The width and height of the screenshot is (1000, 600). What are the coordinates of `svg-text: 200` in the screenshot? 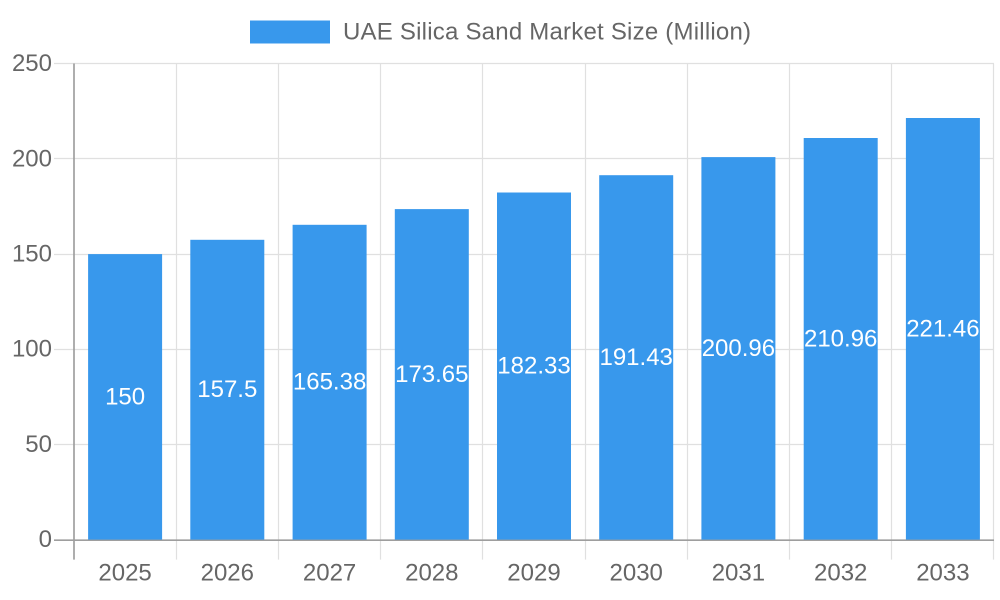 It's located at (32, 158).